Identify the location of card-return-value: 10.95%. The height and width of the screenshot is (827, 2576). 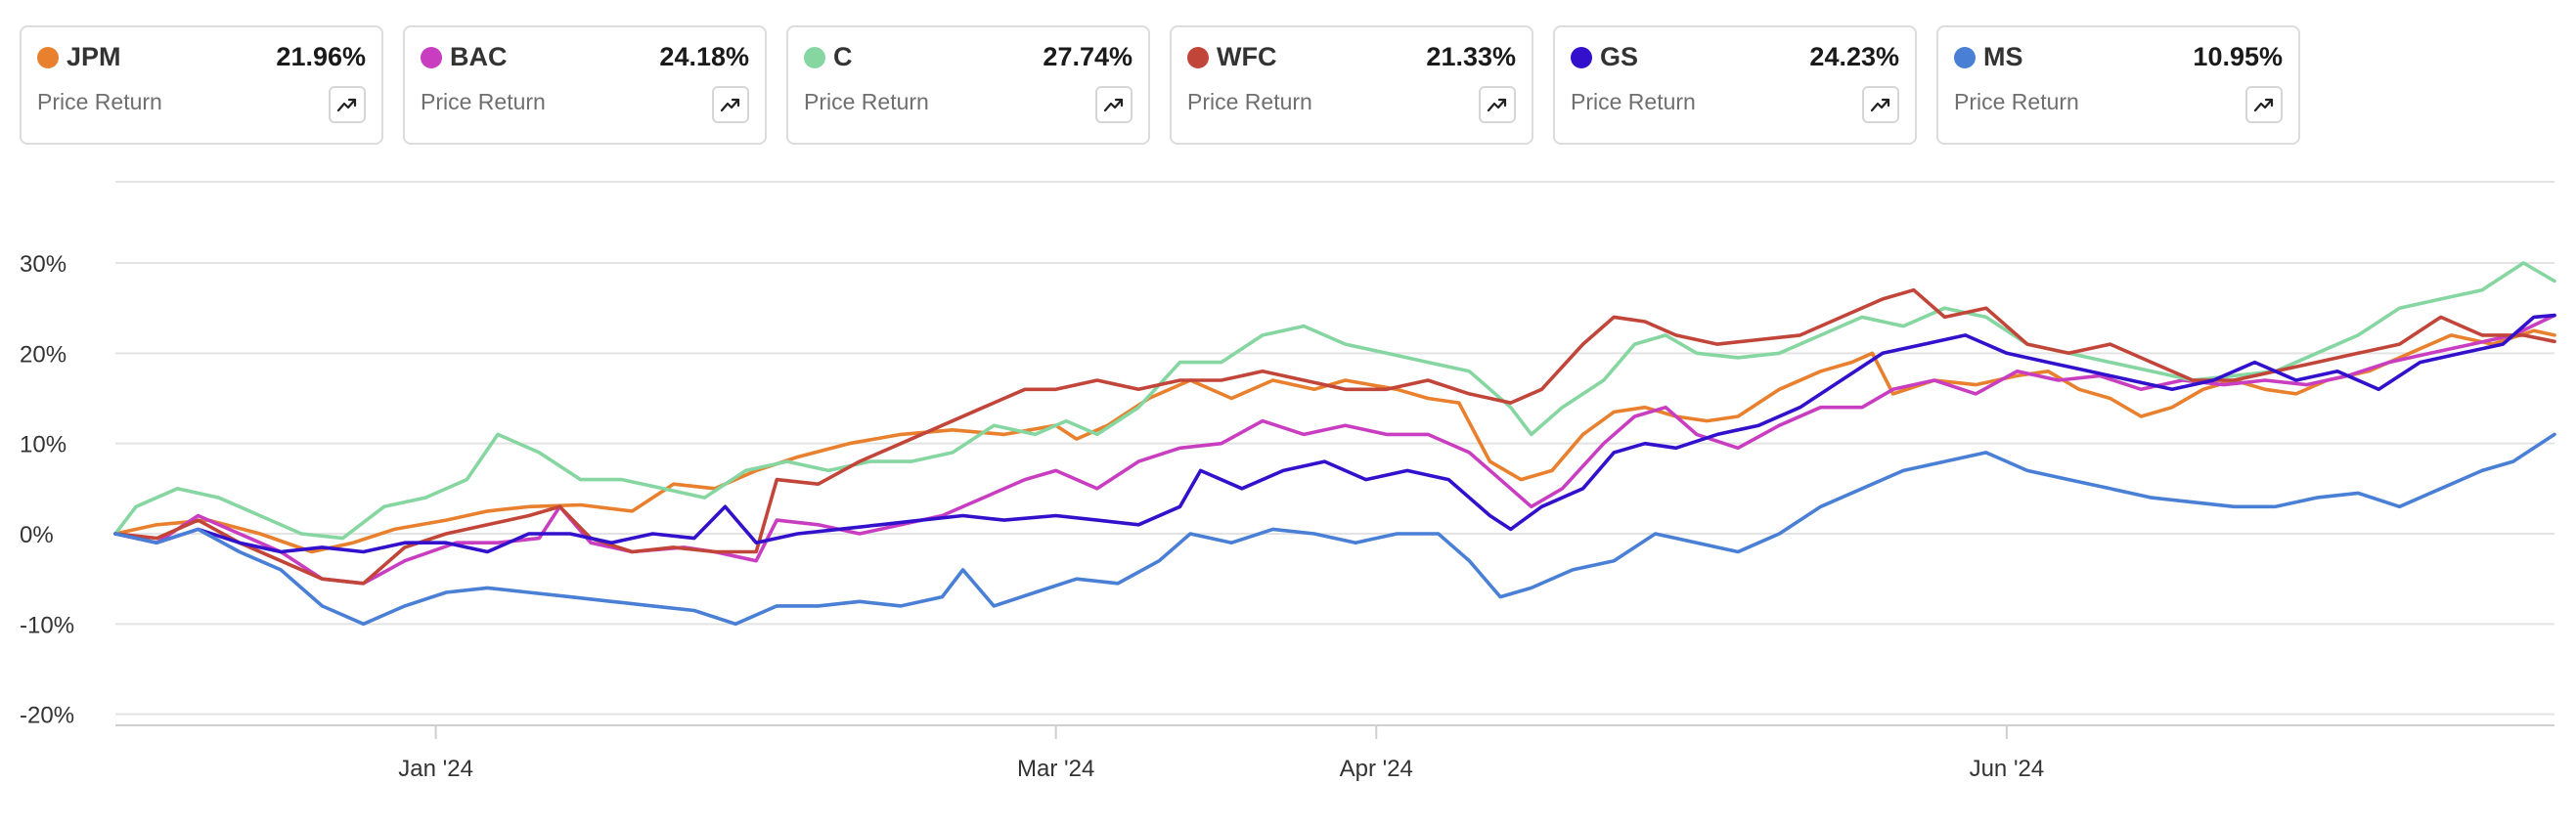
(2238, 56).